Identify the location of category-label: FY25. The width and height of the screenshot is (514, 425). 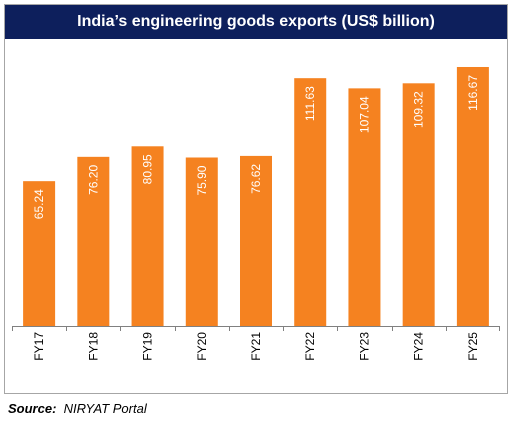
(473, 346).